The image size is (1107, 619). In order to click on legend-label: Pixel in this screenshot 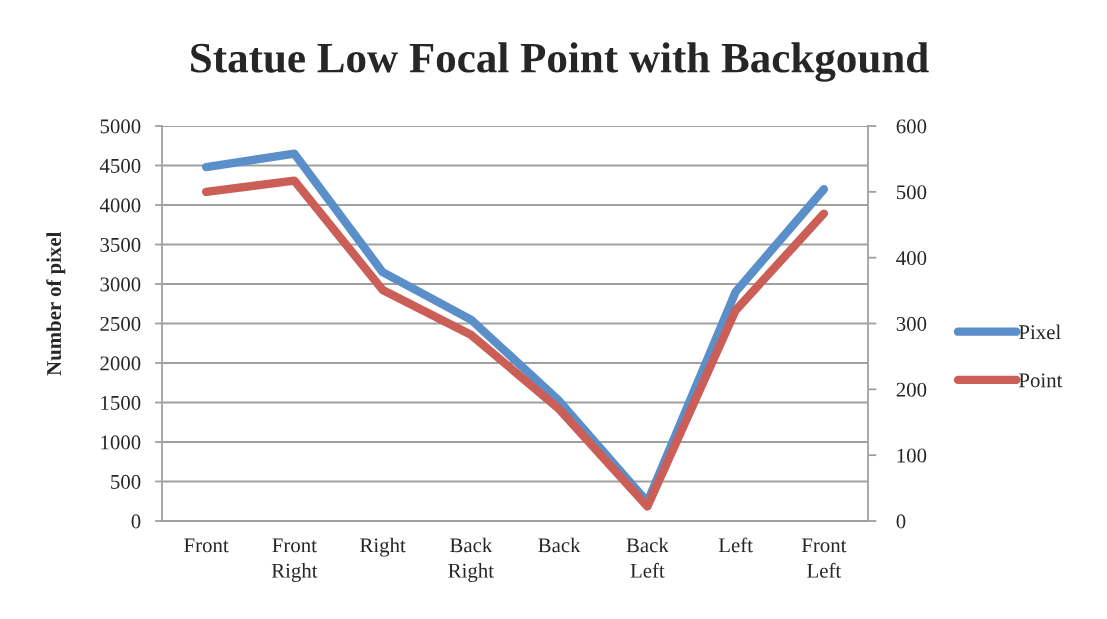, I will do `click(1040, 332)`.